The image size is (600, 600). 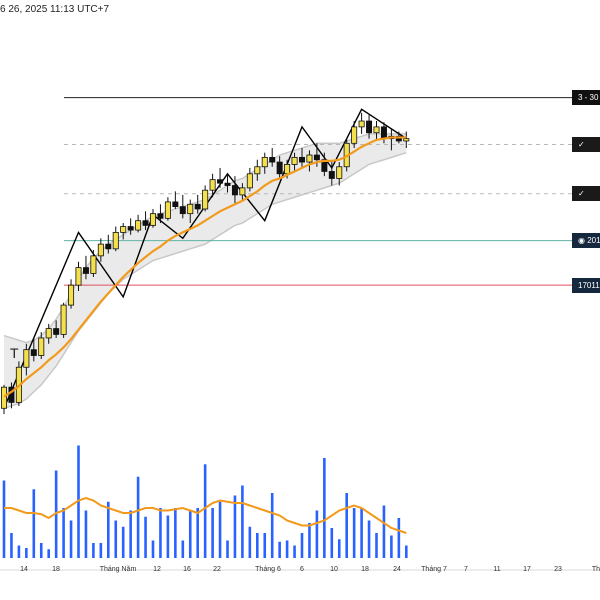 What do you see at coordinates (334, 569) in the screenshot?
I see `x-tick-label: 10` at bounding box center [334, 569].